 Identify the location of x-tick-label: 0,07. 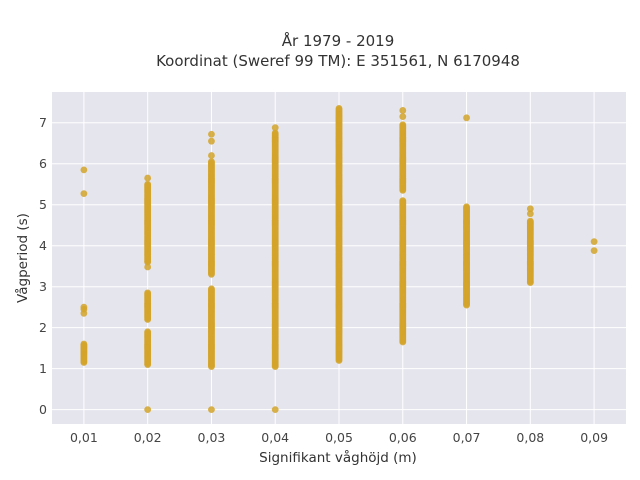
(467, 437).